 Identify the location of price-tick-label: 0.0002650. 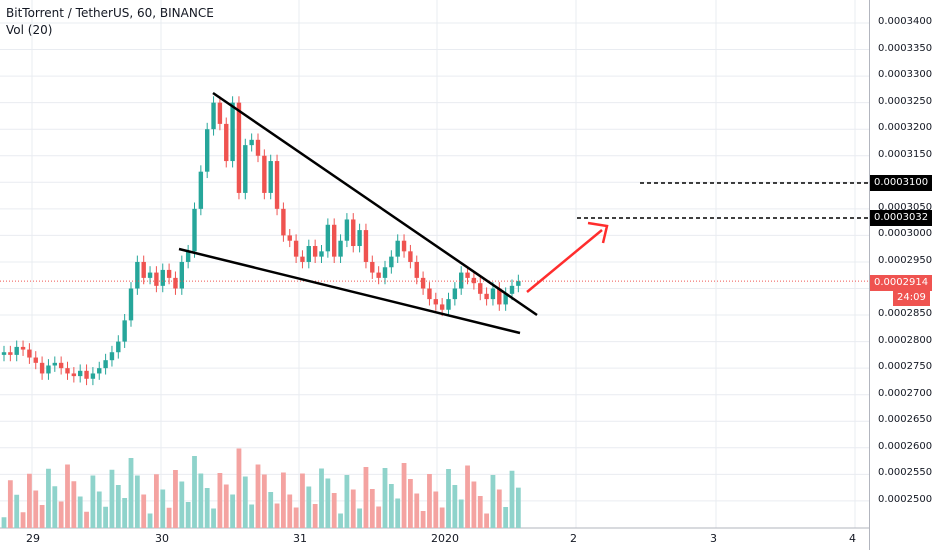
(905, 420).